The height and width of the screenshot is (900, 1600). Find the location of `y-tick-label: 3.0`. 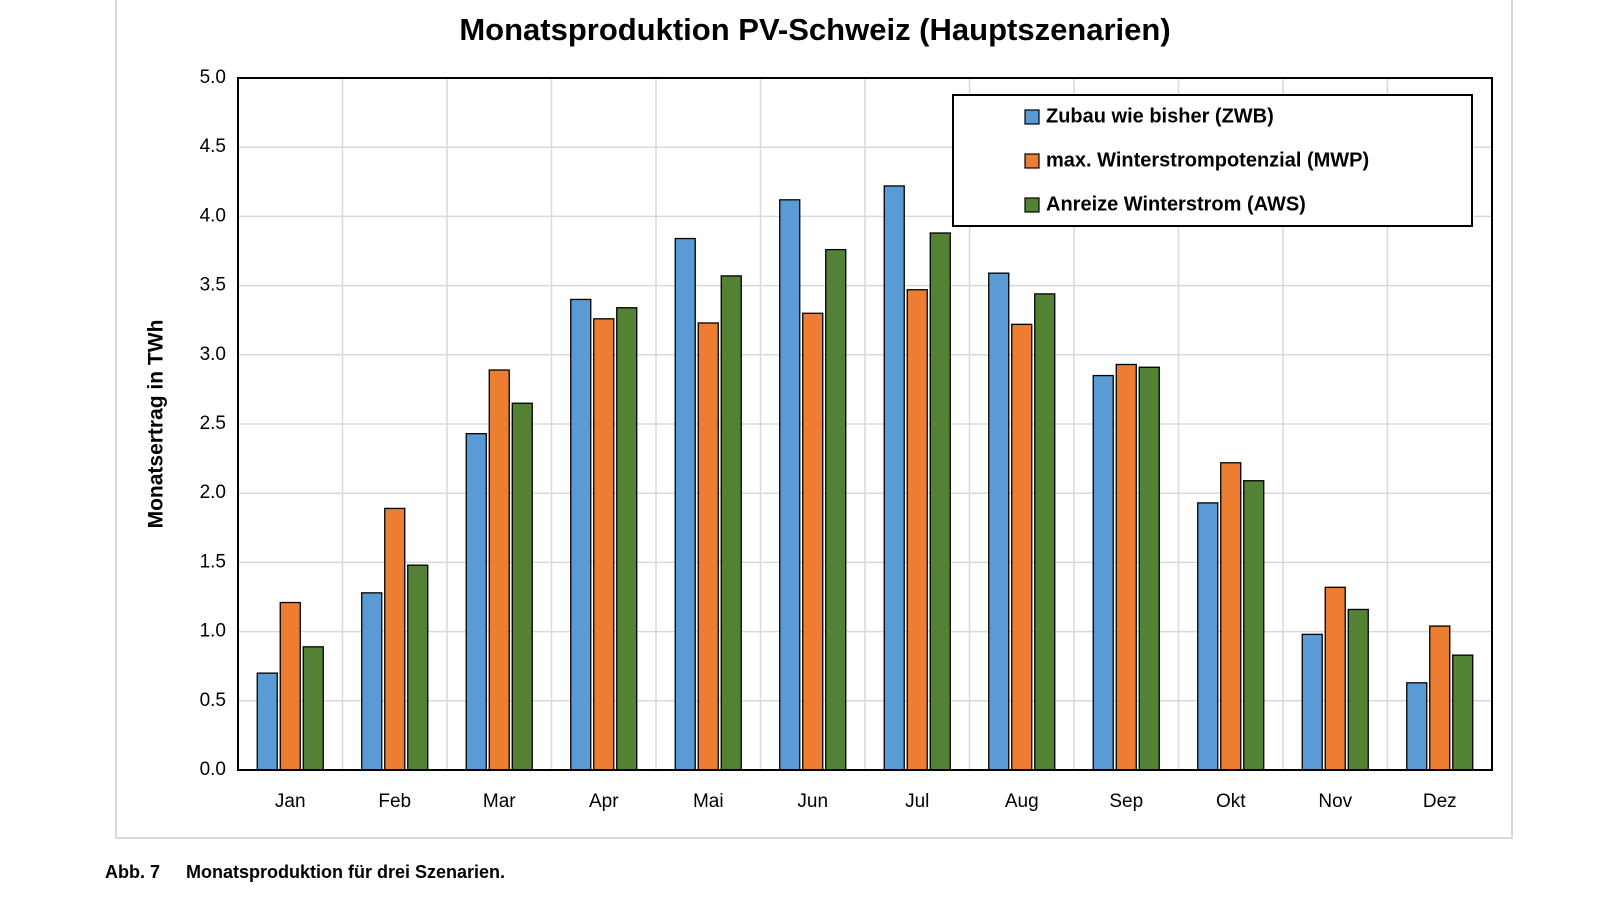

y-tick-label: 3.0 is located at coordinates (213, 354).